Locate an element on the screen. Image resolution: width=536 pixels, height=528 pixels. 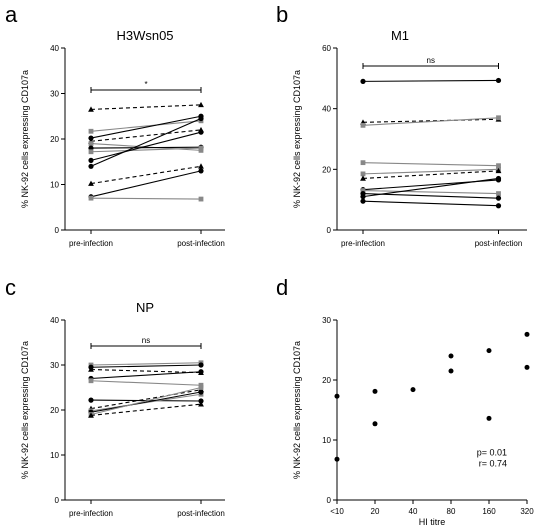
x-tick-label: 40 is located at coordinates (413, 511).